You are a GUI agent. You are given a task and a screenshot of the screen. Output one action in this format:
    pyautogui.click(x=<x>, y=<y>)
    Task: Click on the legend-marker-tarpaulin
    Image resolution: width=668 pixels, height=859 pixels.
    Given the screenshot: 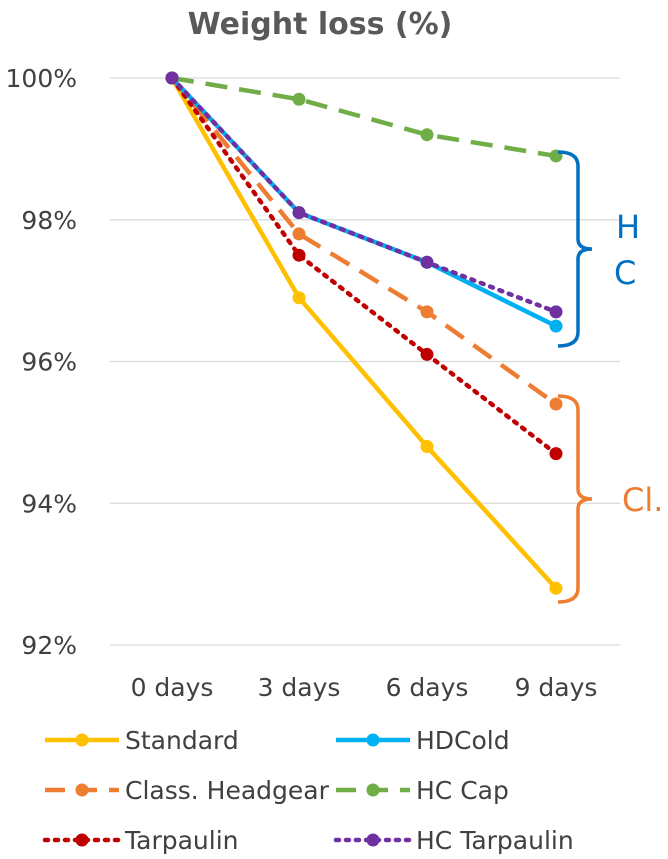 What is the action you would take?
    pyautogui.click(x=82, y=840)
    